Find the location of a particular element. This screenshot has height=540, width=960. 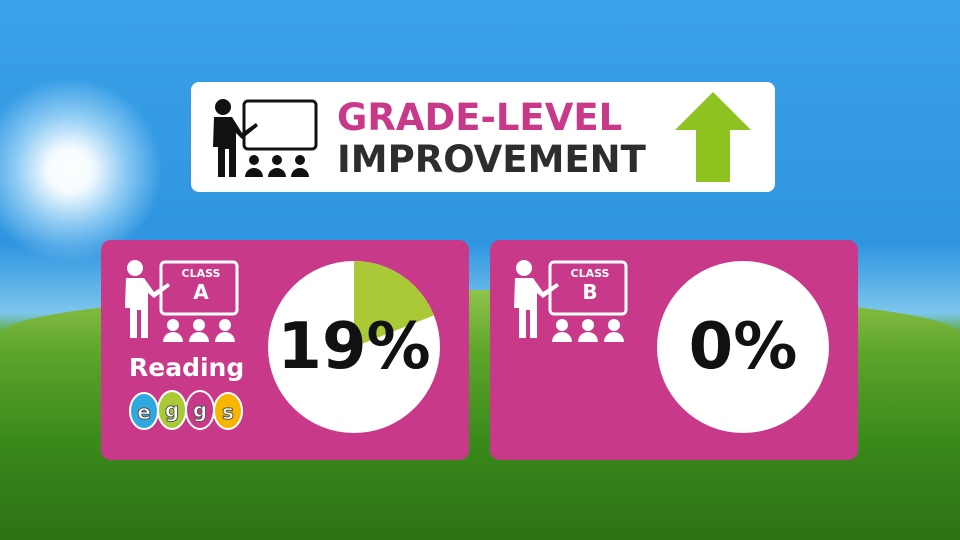

up-arrow-icon is located at coordinates (713, 137).